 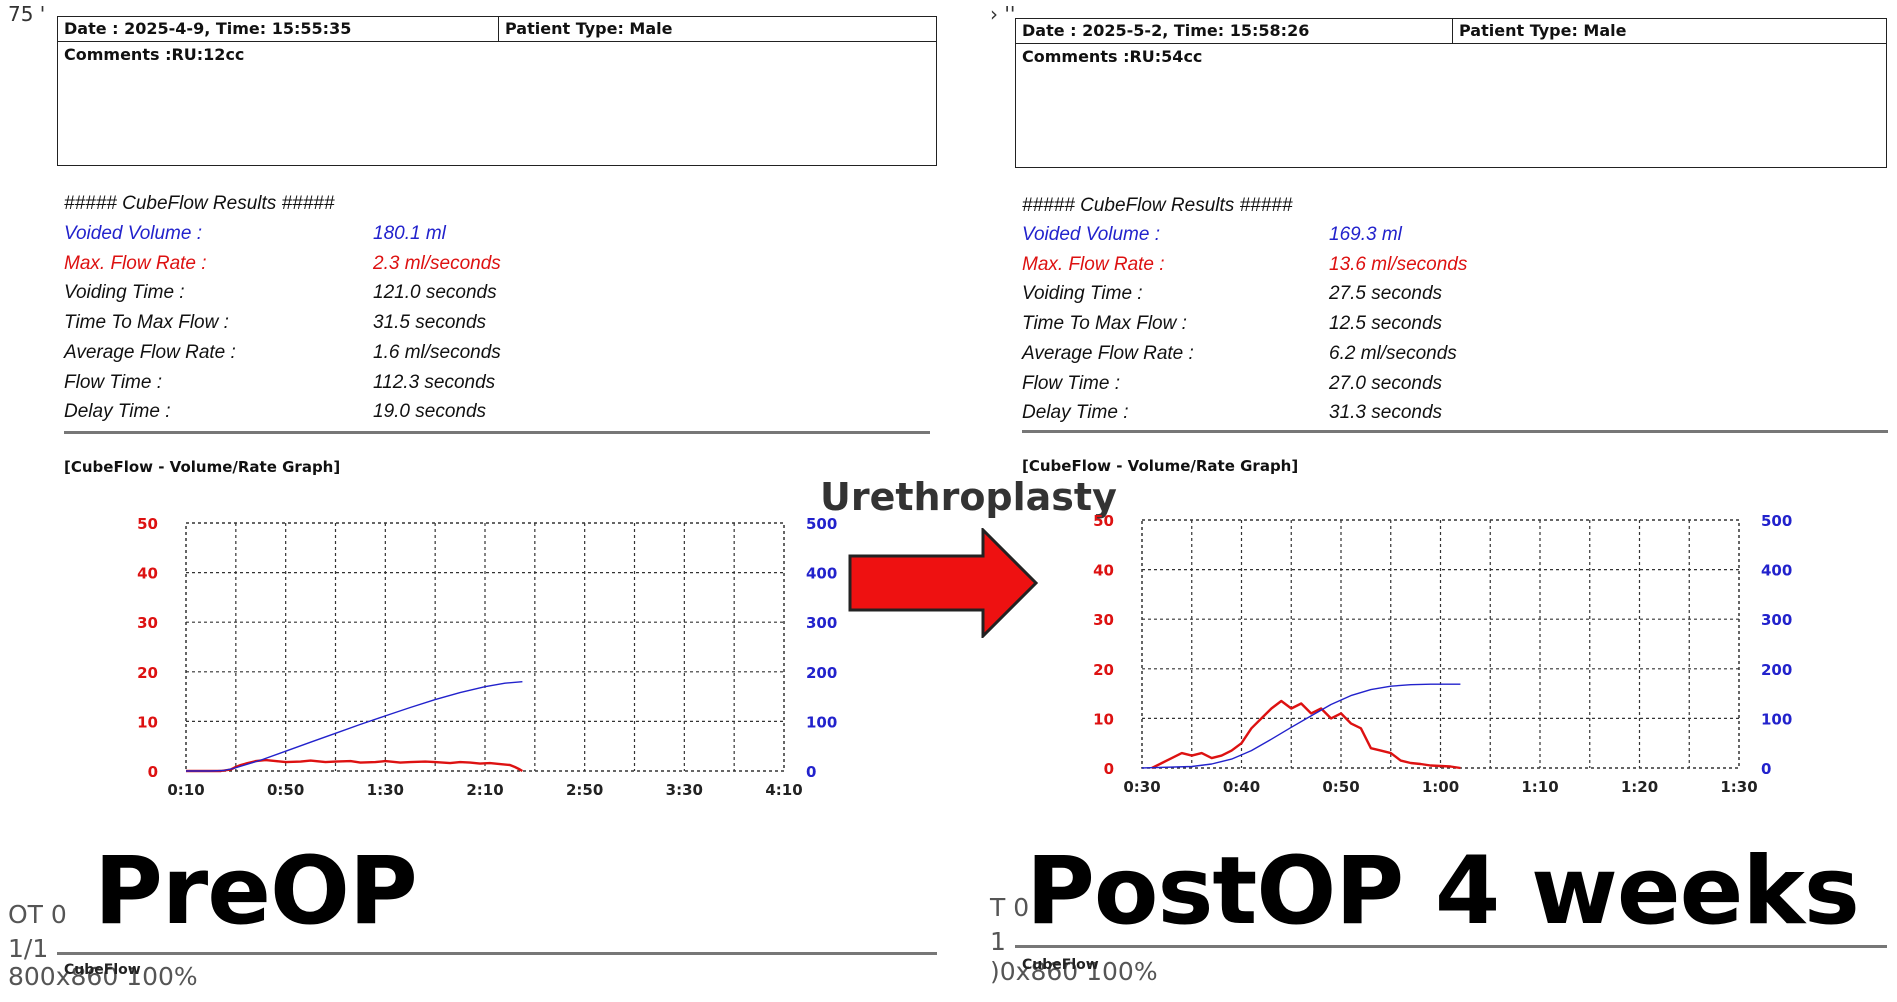 I want to click on footer-page: 1/1, so click(x=28, y=948).